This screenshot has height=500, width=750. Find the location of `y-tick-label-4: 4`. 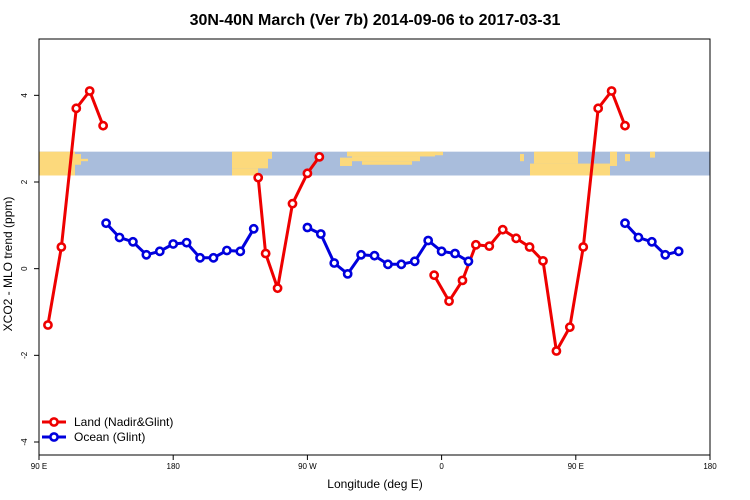

y-tick-label-4: 4 is located at coordinates (24, 95).